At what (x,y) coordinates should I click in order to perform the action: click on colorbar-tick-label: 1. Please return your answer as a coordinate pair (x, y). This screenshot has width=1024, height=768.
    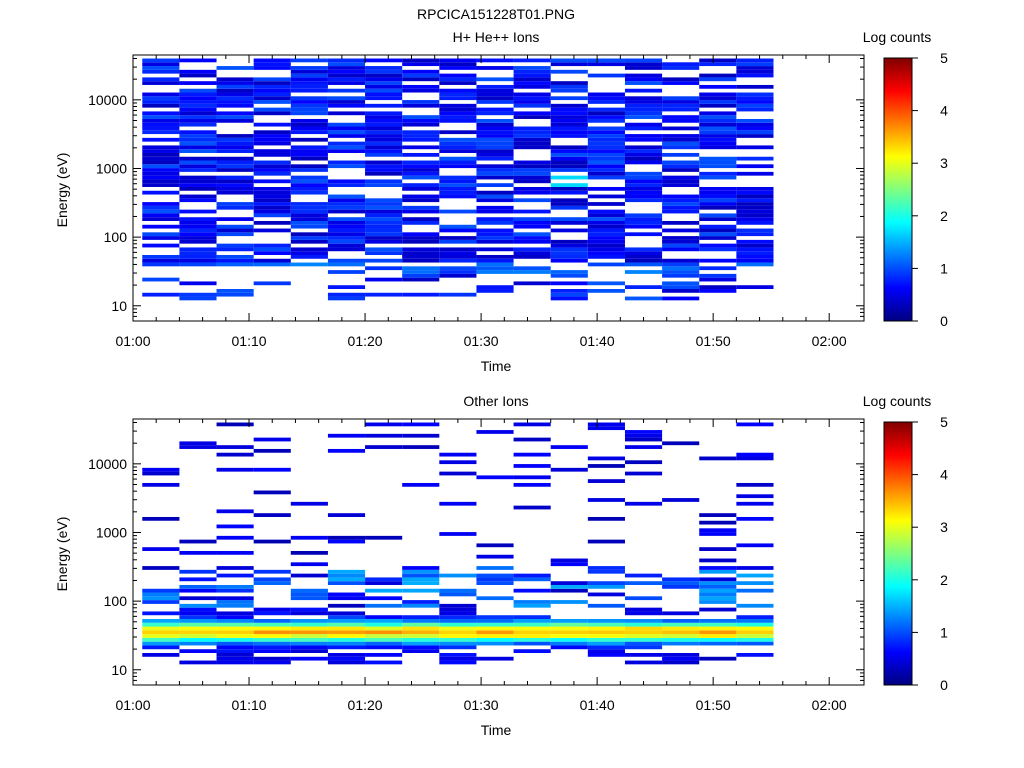
    Looking at the image, I should click on (944, 632).